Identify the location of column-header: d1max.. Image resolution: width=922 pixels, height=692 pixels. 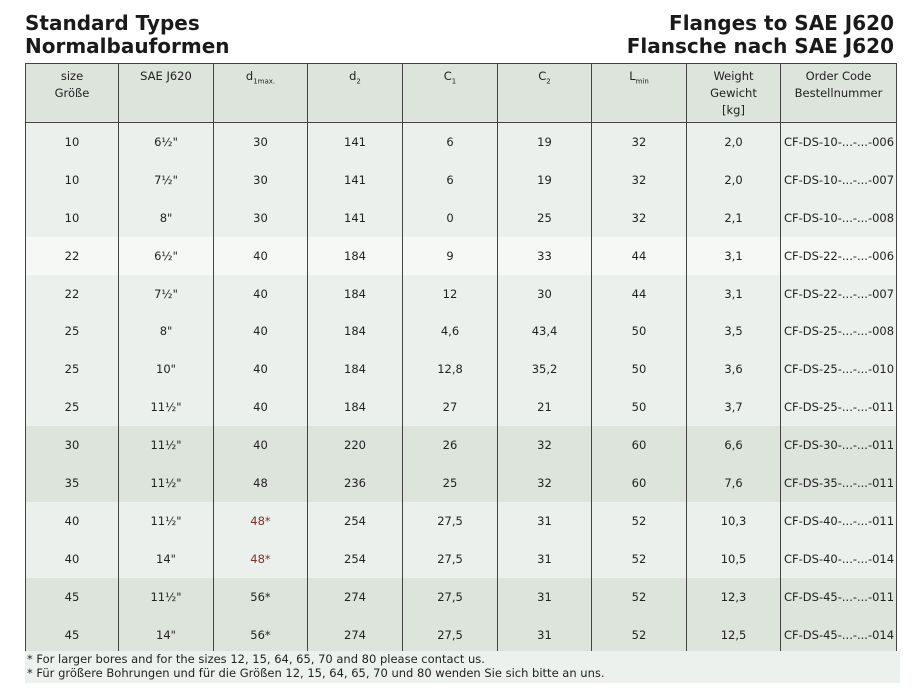
(260, 93).